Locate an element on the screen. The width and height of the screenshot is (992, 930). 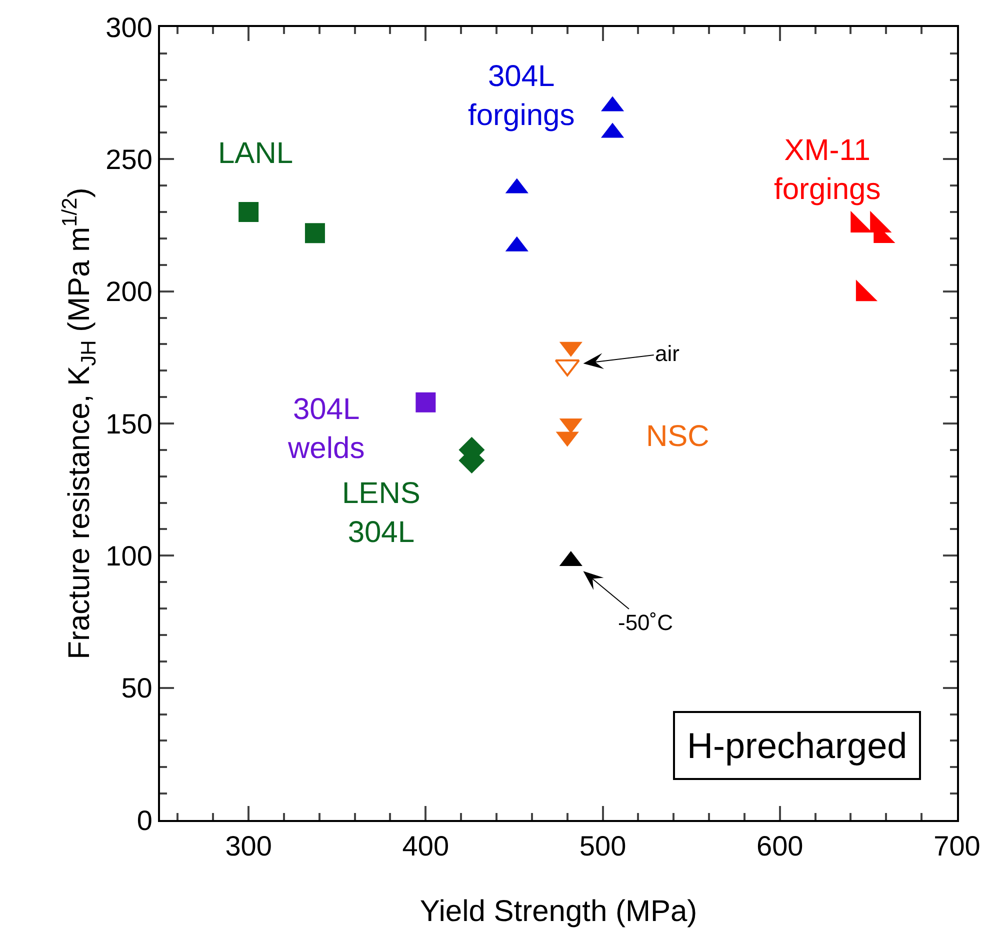
y-tick-label: 150 is located at coordinates (129, 424).